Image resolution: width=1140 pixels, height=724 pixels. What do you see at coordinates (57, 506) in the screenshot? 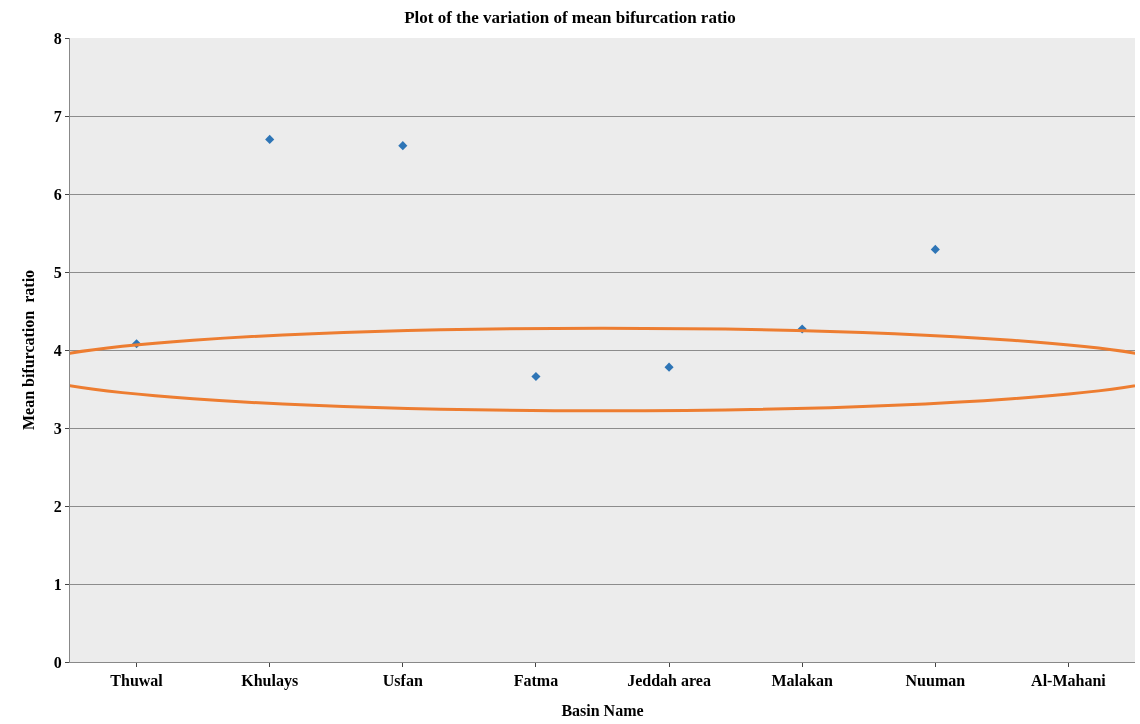
I see `y-tick-label: 2` at bounding box center [57, 506].